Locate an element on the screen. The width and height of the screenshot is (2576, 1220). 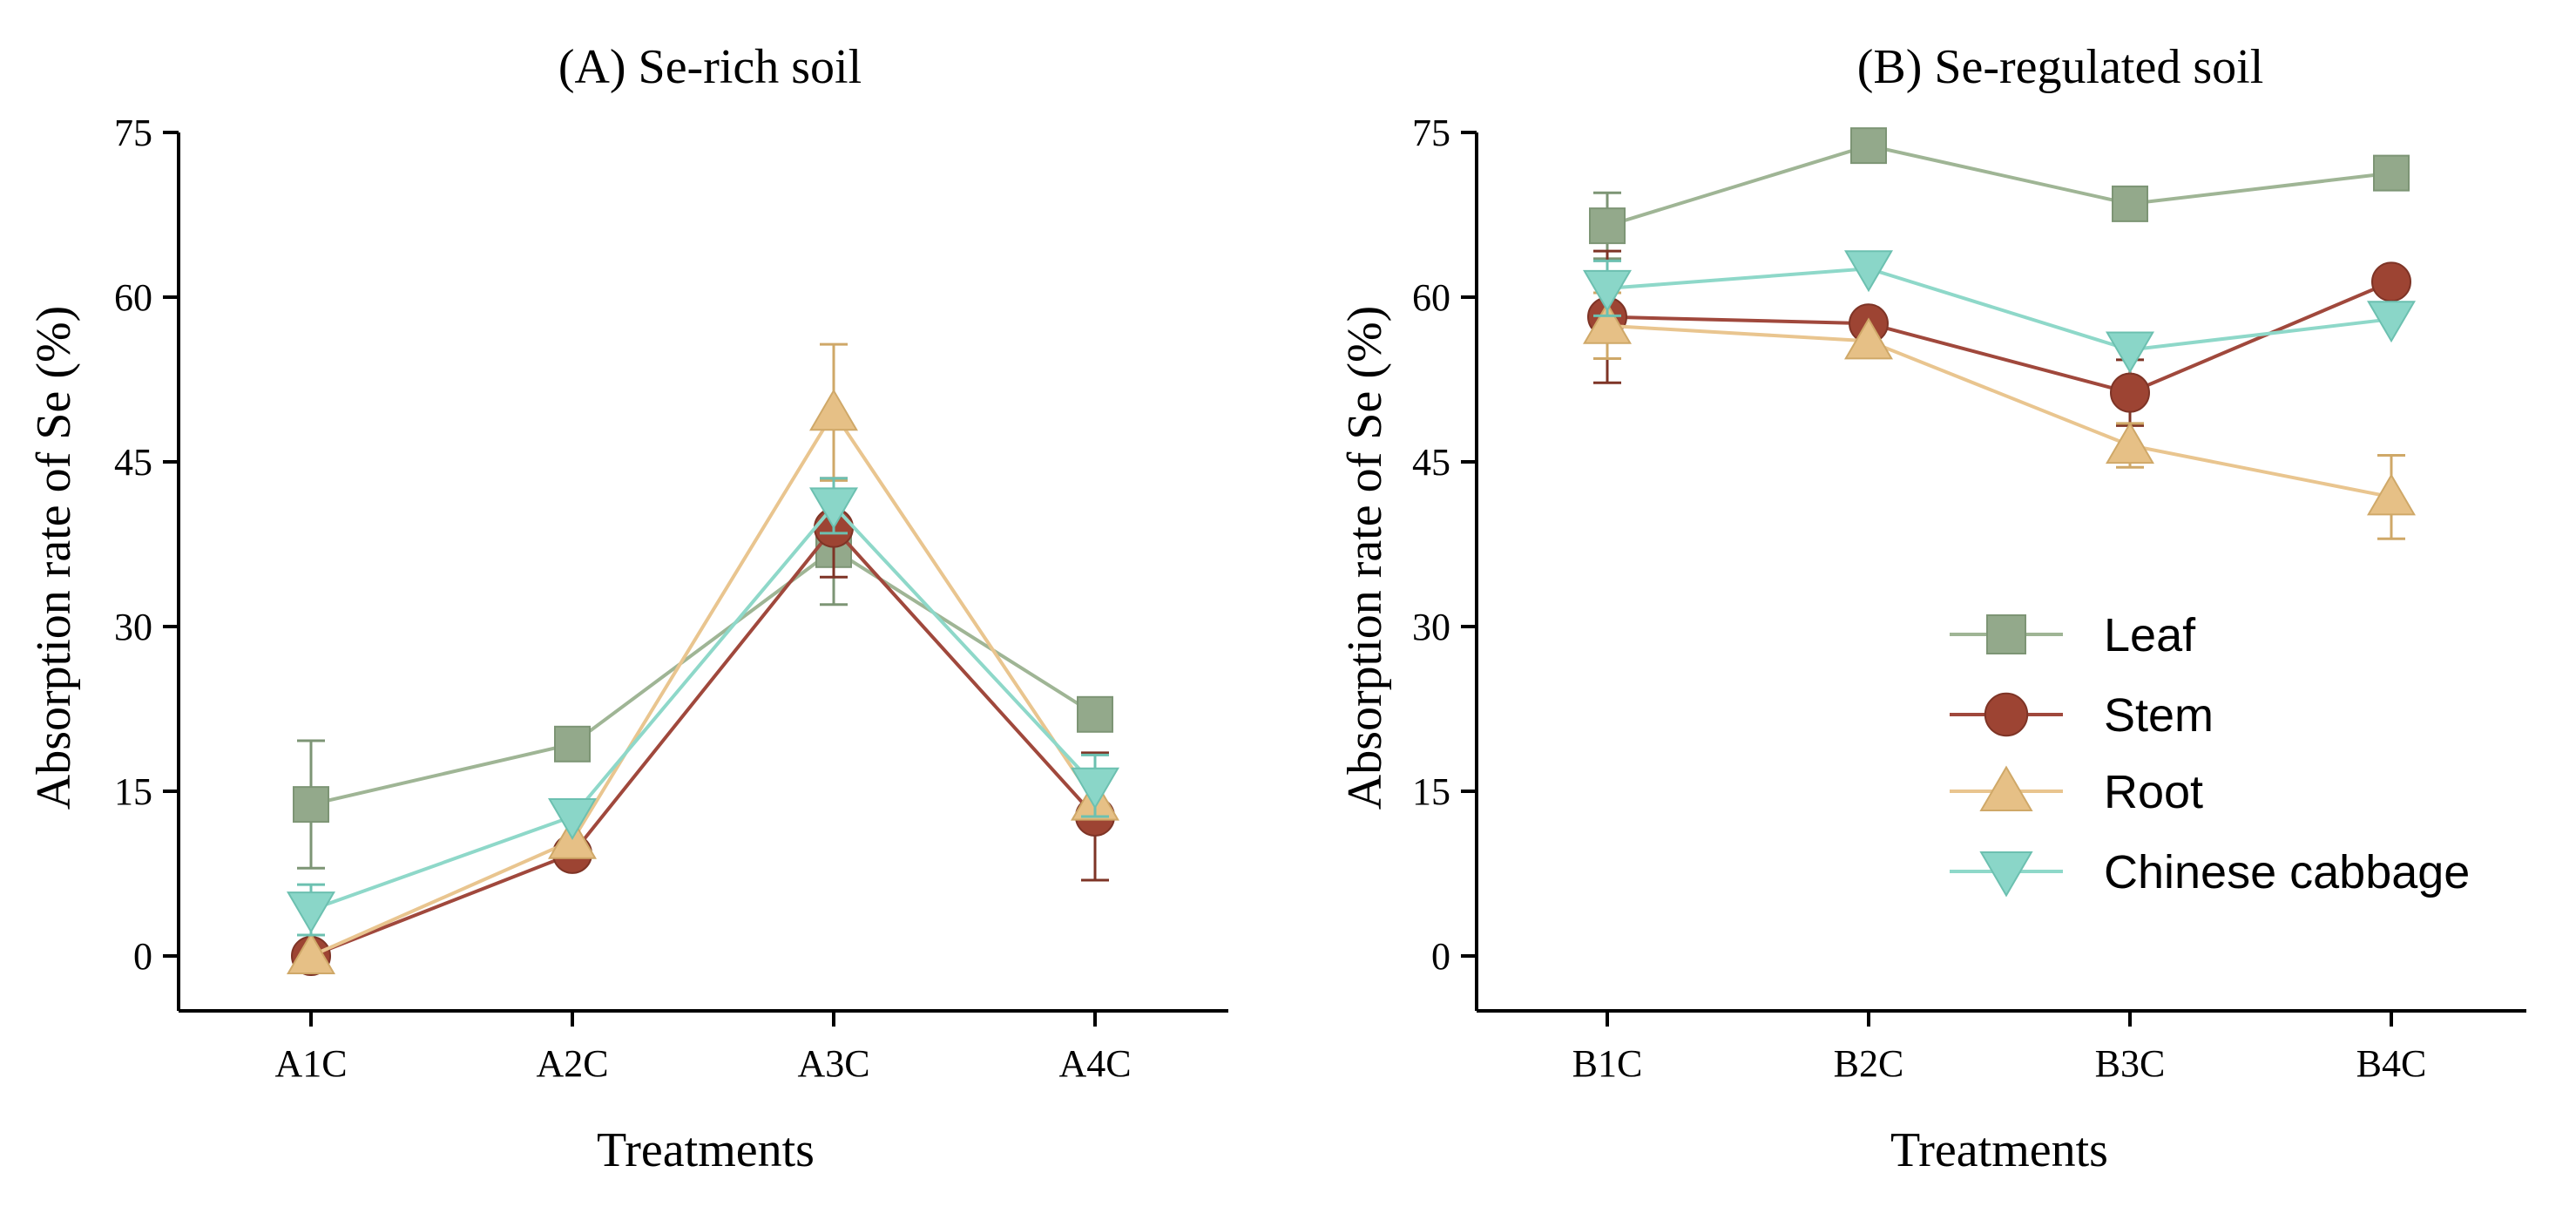
legend-label-chinese-cabbage: Chinese cabbage is located at coordinates (2287, 872).